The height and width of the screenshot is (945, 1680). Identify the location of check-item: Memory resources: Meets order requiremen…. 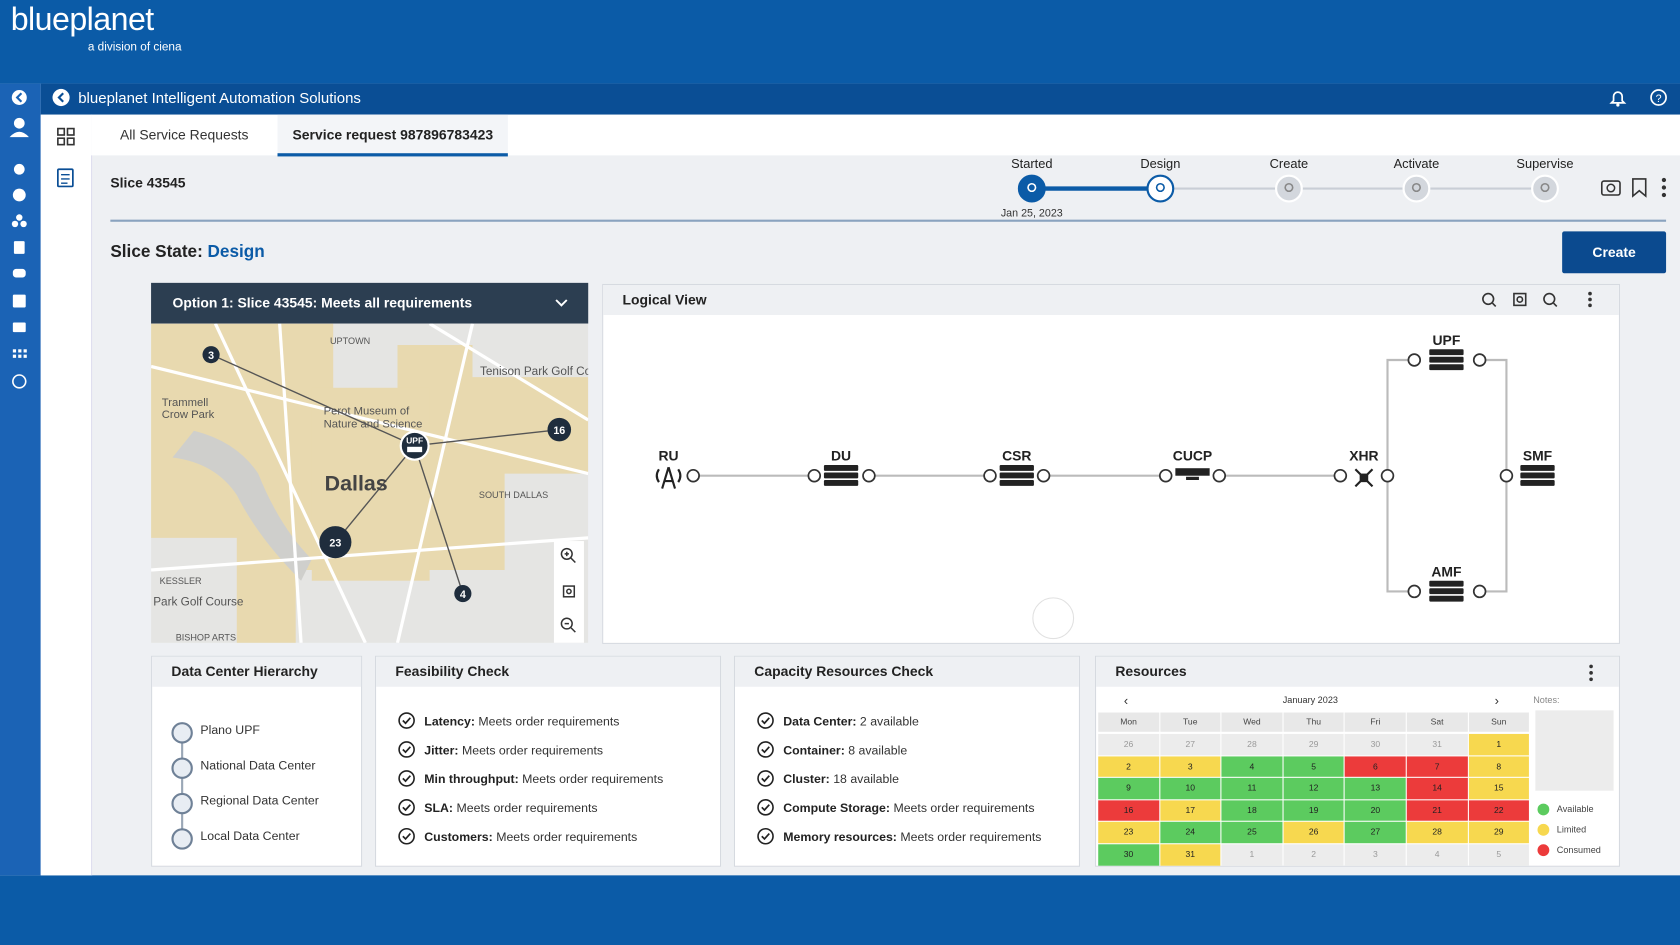
(898, 836).